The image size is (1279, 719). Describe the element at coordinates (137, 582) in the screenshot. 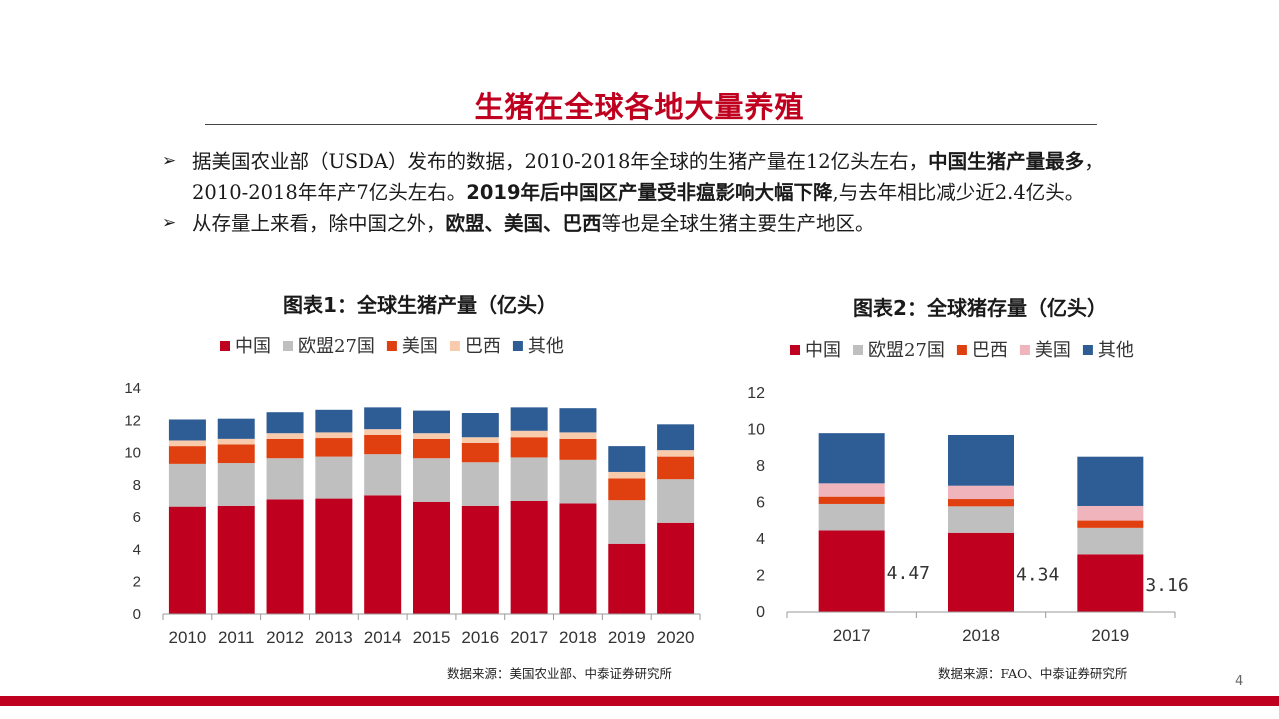

I see `chart1-ytick-label: 2` at that location.